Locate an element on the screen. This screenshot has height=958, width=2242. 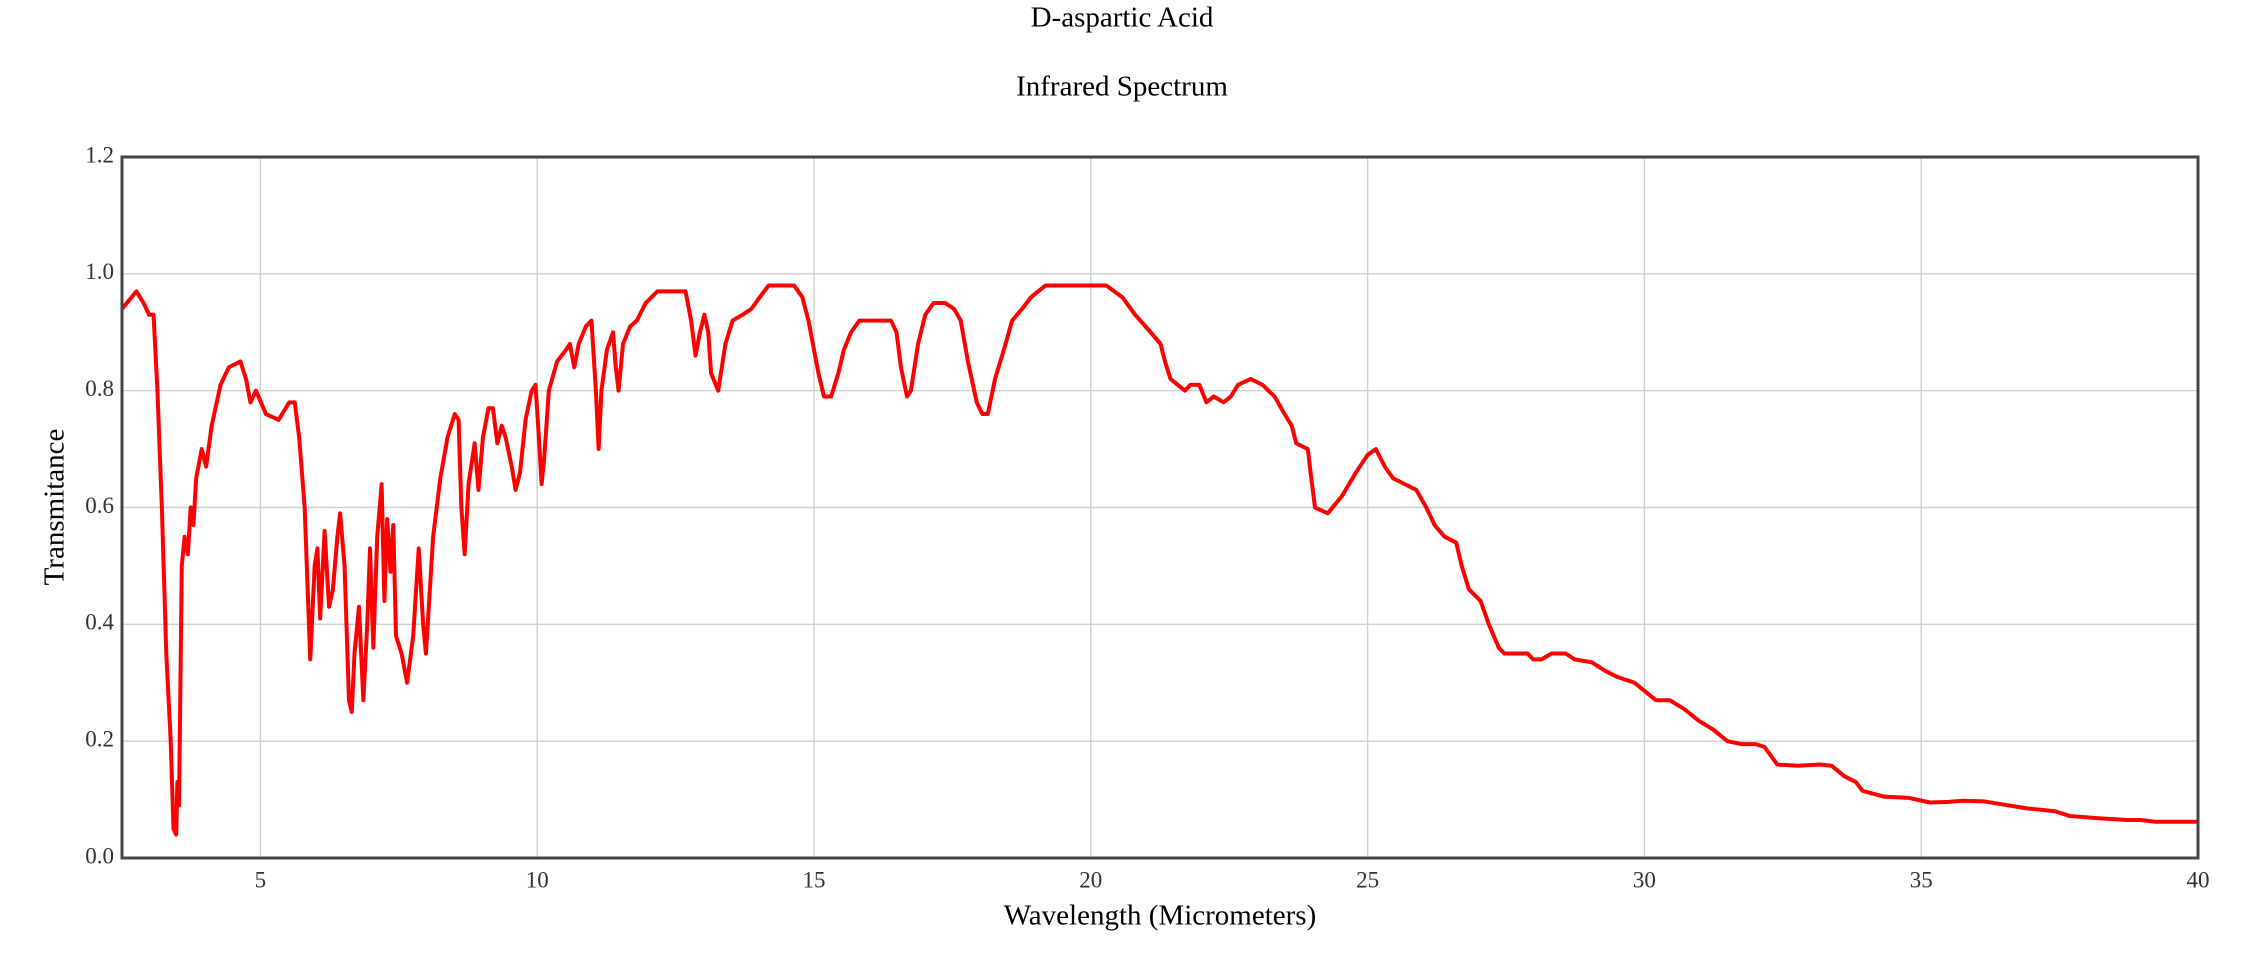
y-tick-label: 0.0 is located at coordinates (99, 855).